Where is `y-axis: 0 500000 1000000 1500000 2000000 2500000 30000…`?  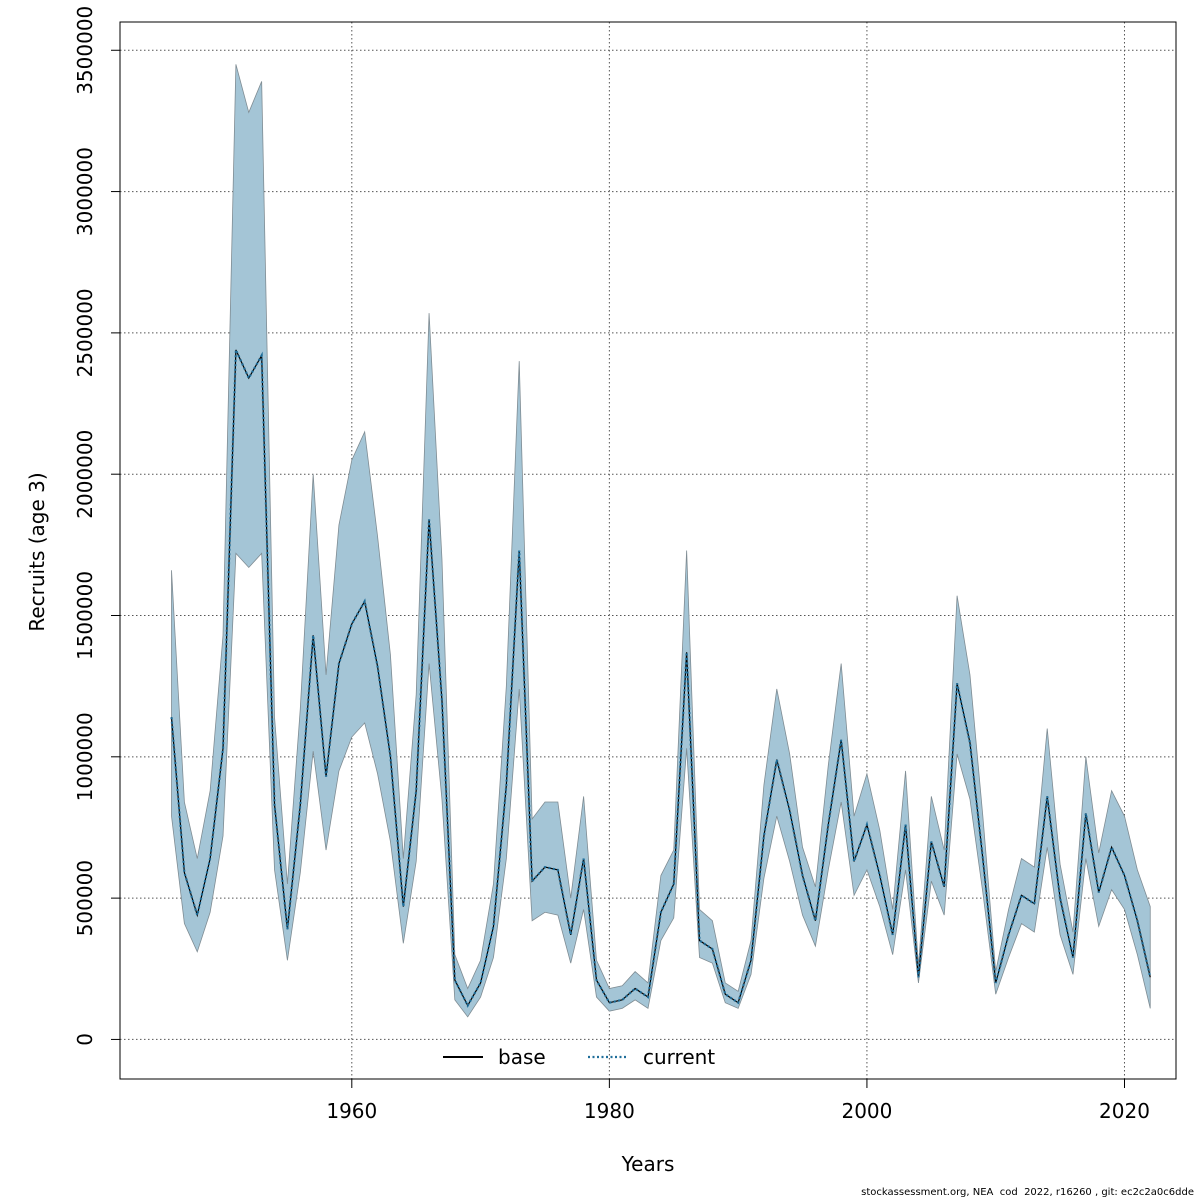
y-axis: 0 500000 1000000 1500000 2000000 2500000 30000… is located at coordinates (96, 526).